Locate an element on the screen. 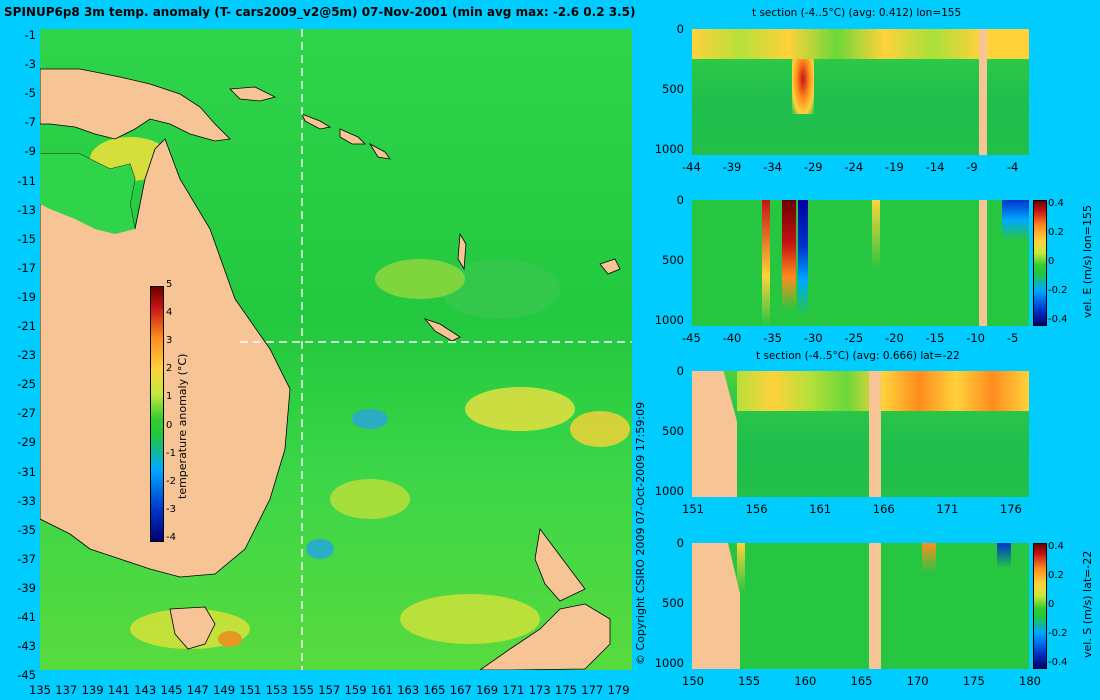 Image resolution: width=1100 pixels, height=700 pixels. colorbar-tick-label: -3 is located at coordinates (171, 509).